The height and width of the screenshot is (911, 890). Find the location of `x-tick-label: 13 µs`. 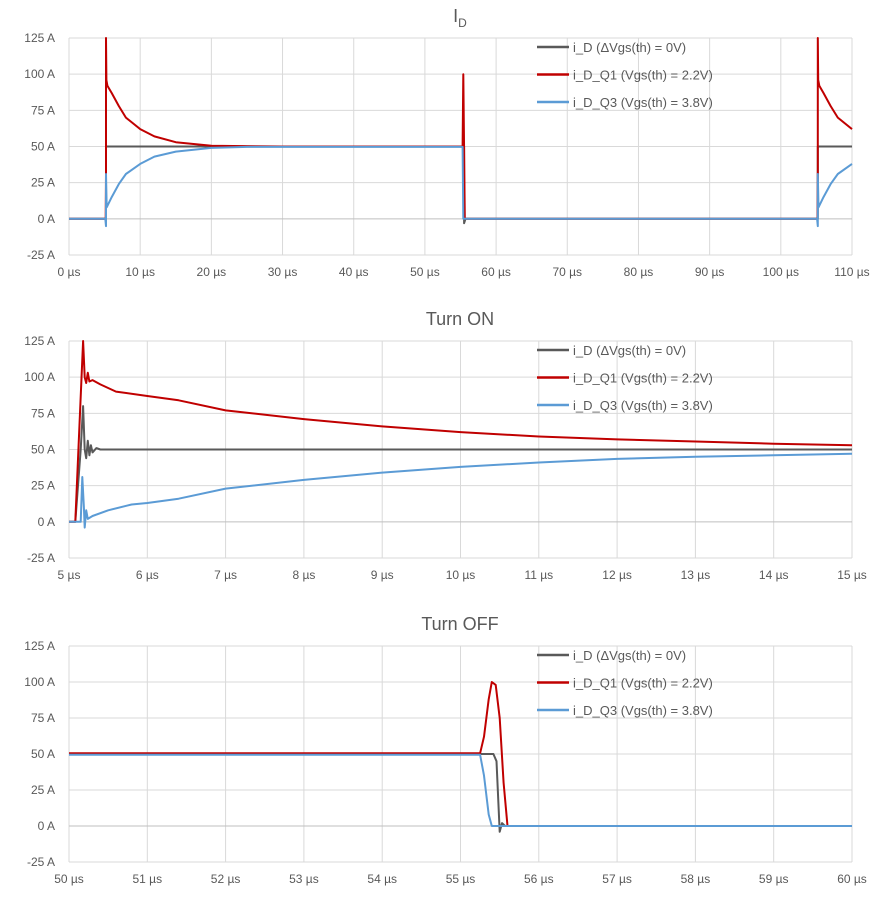

x-tick-label: 13 µs is located at coordinates (696, 575).